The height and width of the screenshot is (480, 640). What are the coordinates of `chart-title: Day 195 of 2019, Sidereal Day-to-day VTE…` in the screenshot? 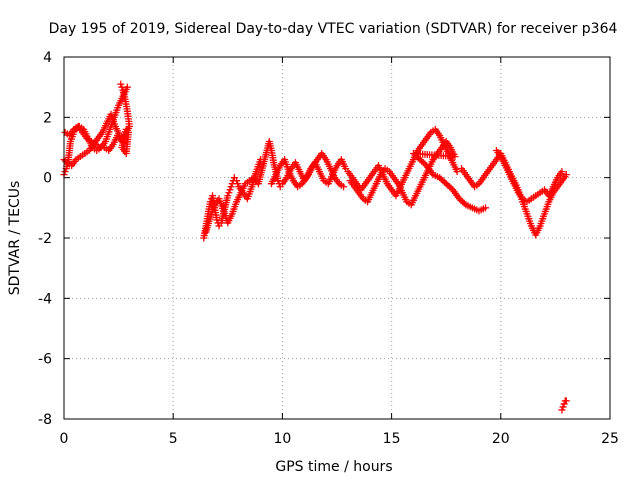 It's located at (333, 29).